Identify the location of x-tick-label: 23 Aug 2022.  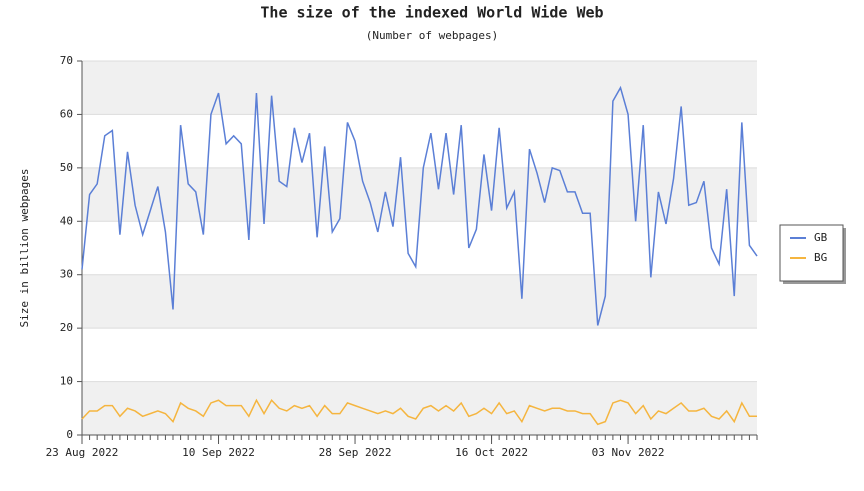
(82, 452).